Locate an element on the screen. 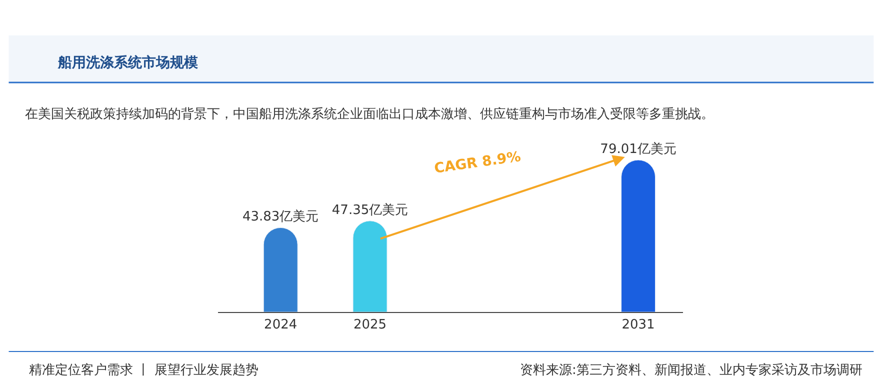 The image size is (883, 392). text: 精准定位客户需求 丨 展望行业发展趋势 is located at coordinates (143, 370).